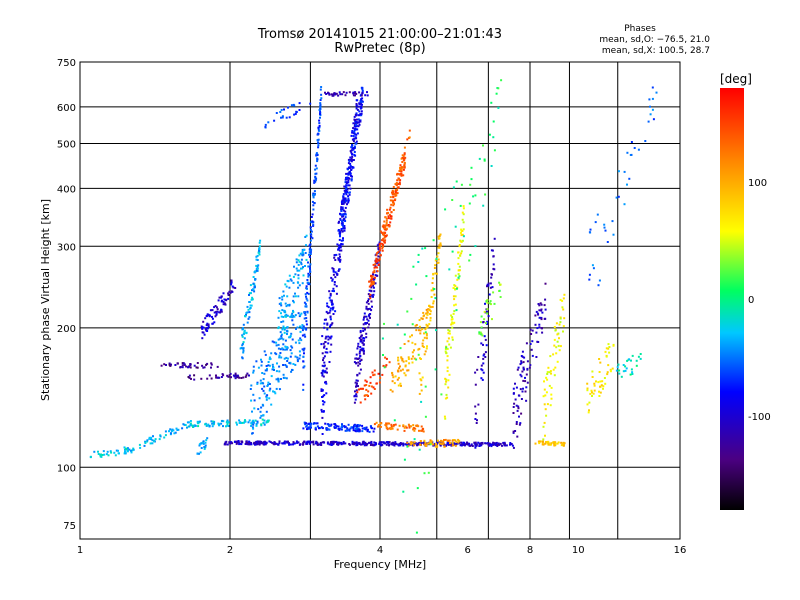  Describe the element at coordinates (751, 300) in the screenshot. I see `colorbar-tick-label: 0` at that location.